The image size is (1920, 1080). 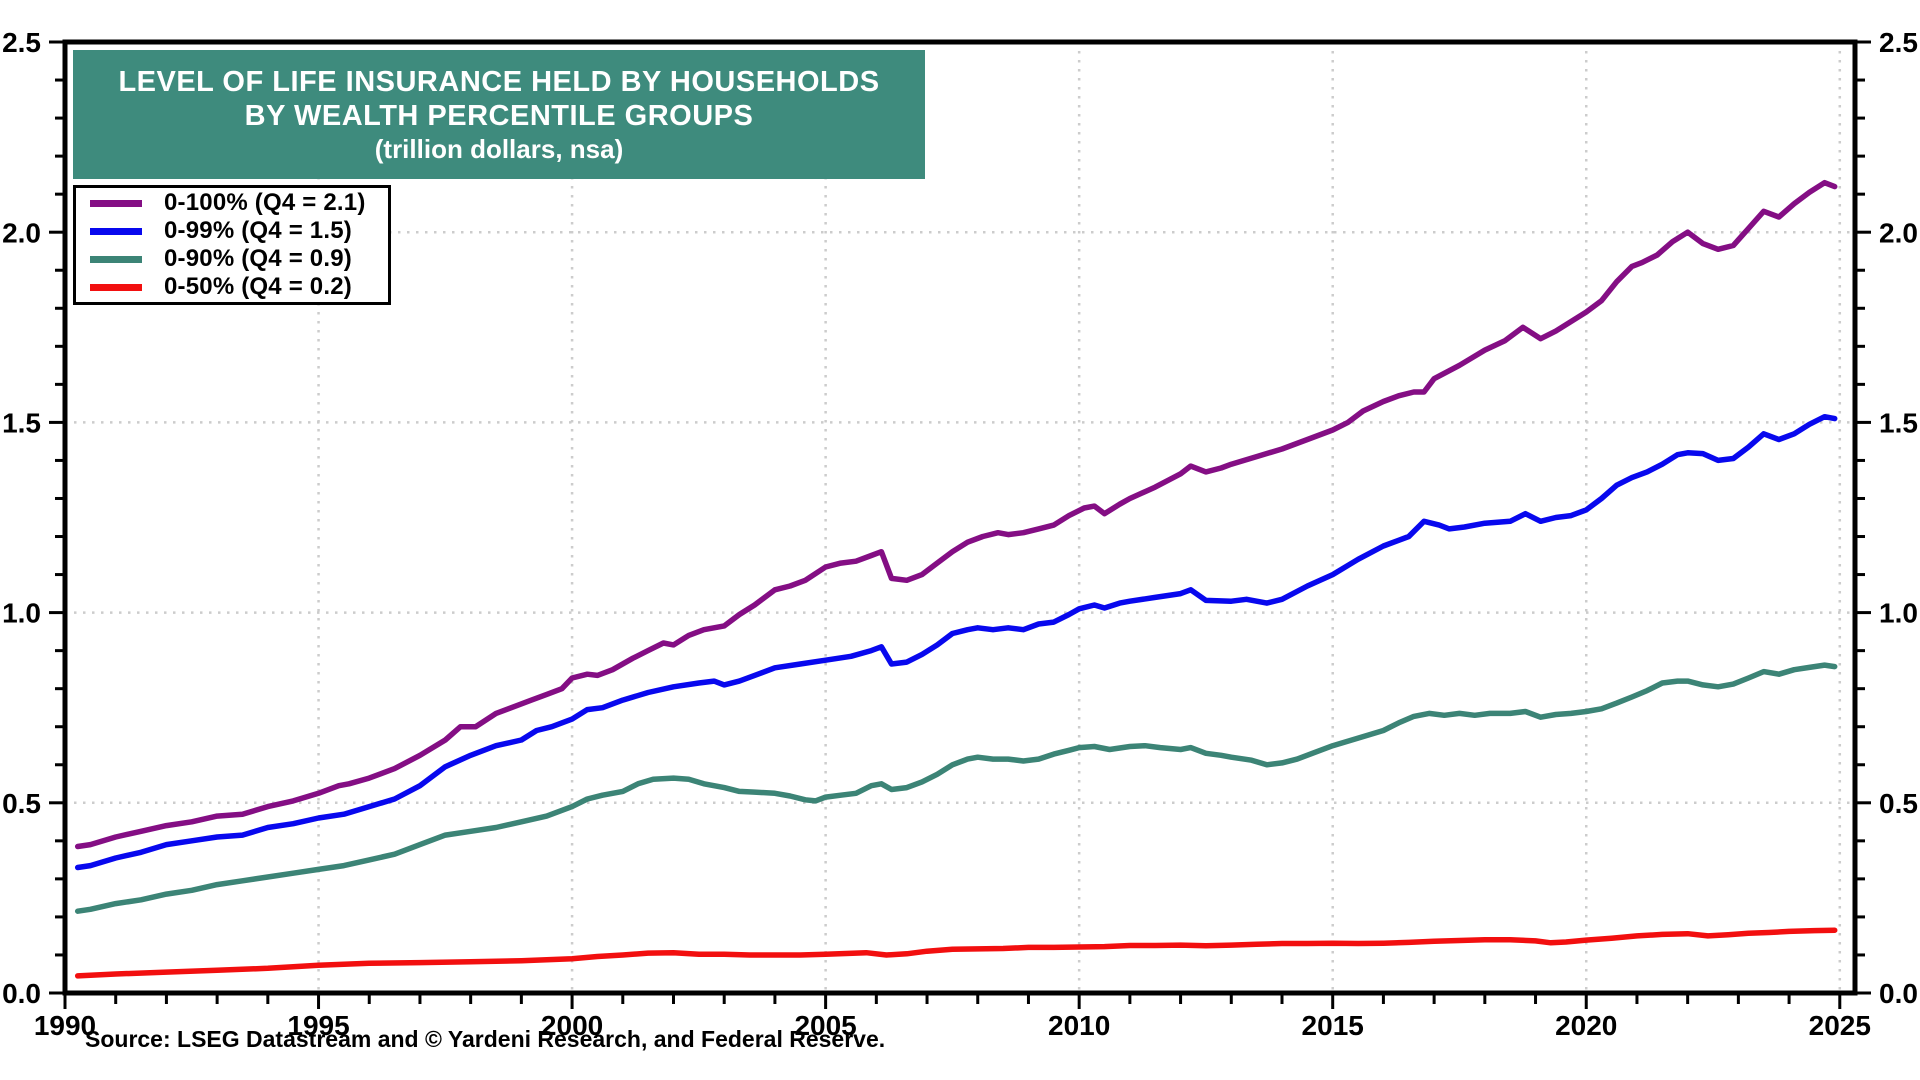 What do you see at coordinates (499, 148) in the screenshot?
I see `chart-subtitle: (trillion dollars, nsa)` at bounding box center [499, 148].